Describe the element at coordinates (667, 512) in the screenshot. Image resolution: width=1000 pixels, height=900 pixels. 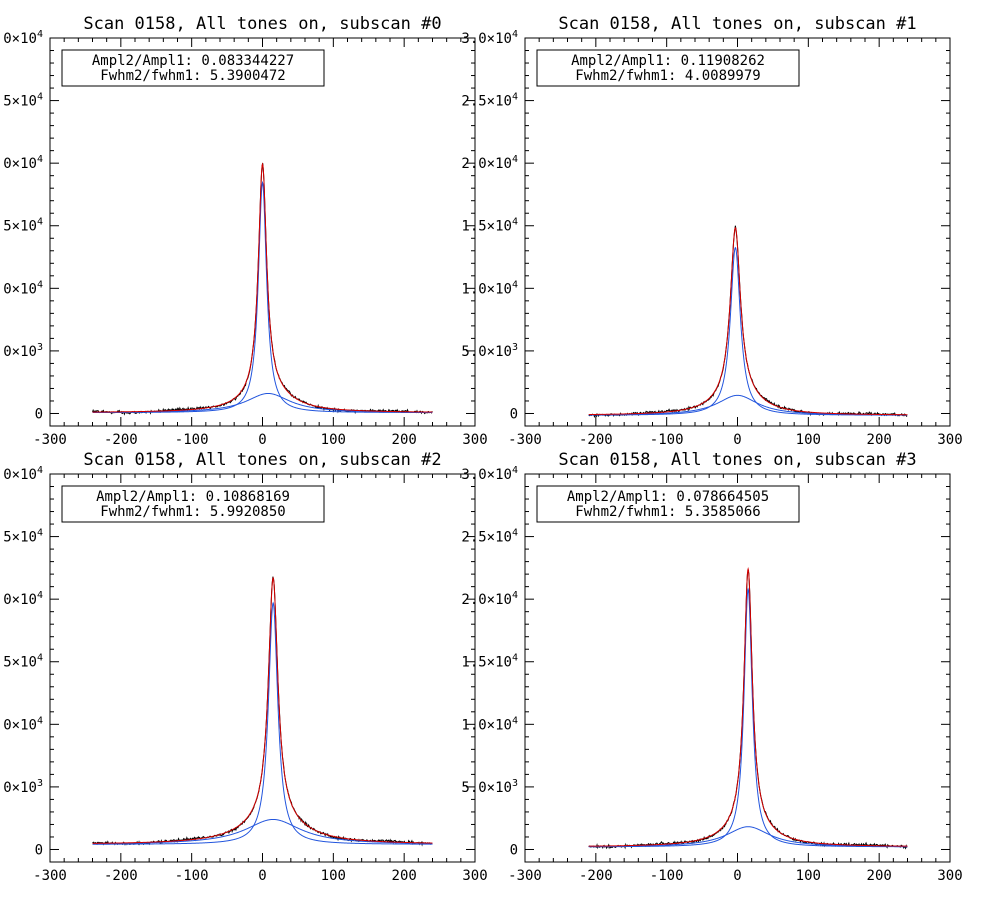
I see `annotation-line: Fwhm2/fwhm1: 5.3585066` at that location.